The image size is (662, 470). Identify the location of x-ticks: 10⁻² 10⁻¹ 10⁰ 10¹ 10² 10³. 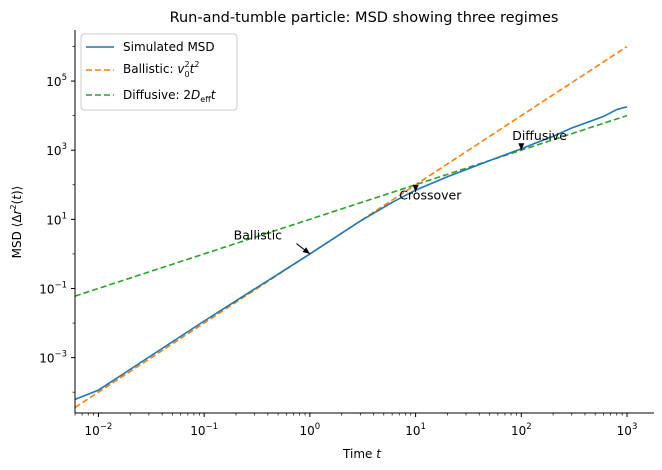
(356, 425).